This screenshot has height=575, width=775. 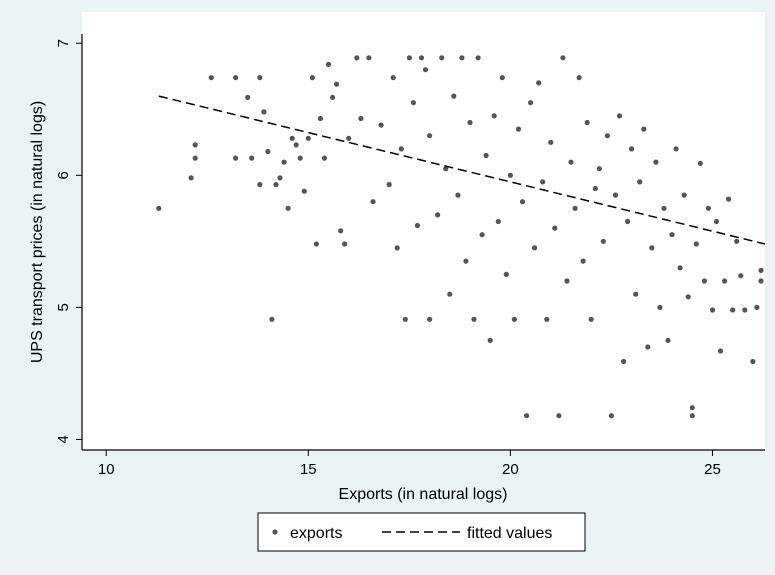 What do you see at coordinates (275, 532) in the screenshot?
I see `legend-marker-exports` at bounding box center [275, 532].